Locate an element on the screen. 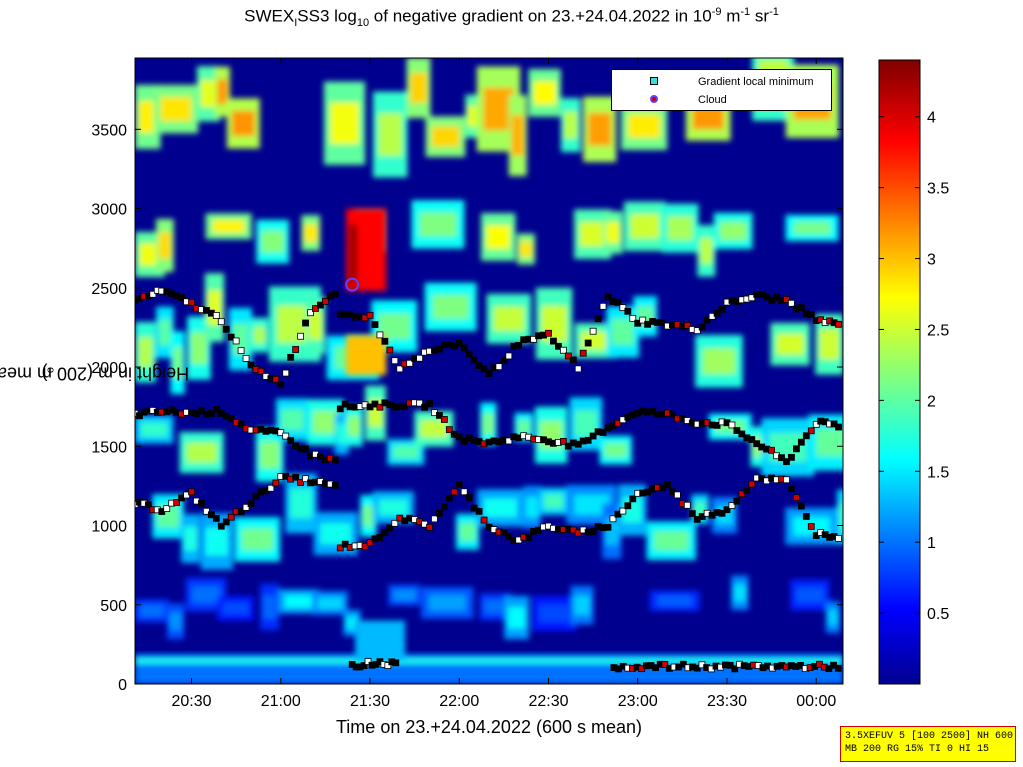 This screenshot has width=1023, height=767. colorbar-gradient is located at coordinates (899, 372).